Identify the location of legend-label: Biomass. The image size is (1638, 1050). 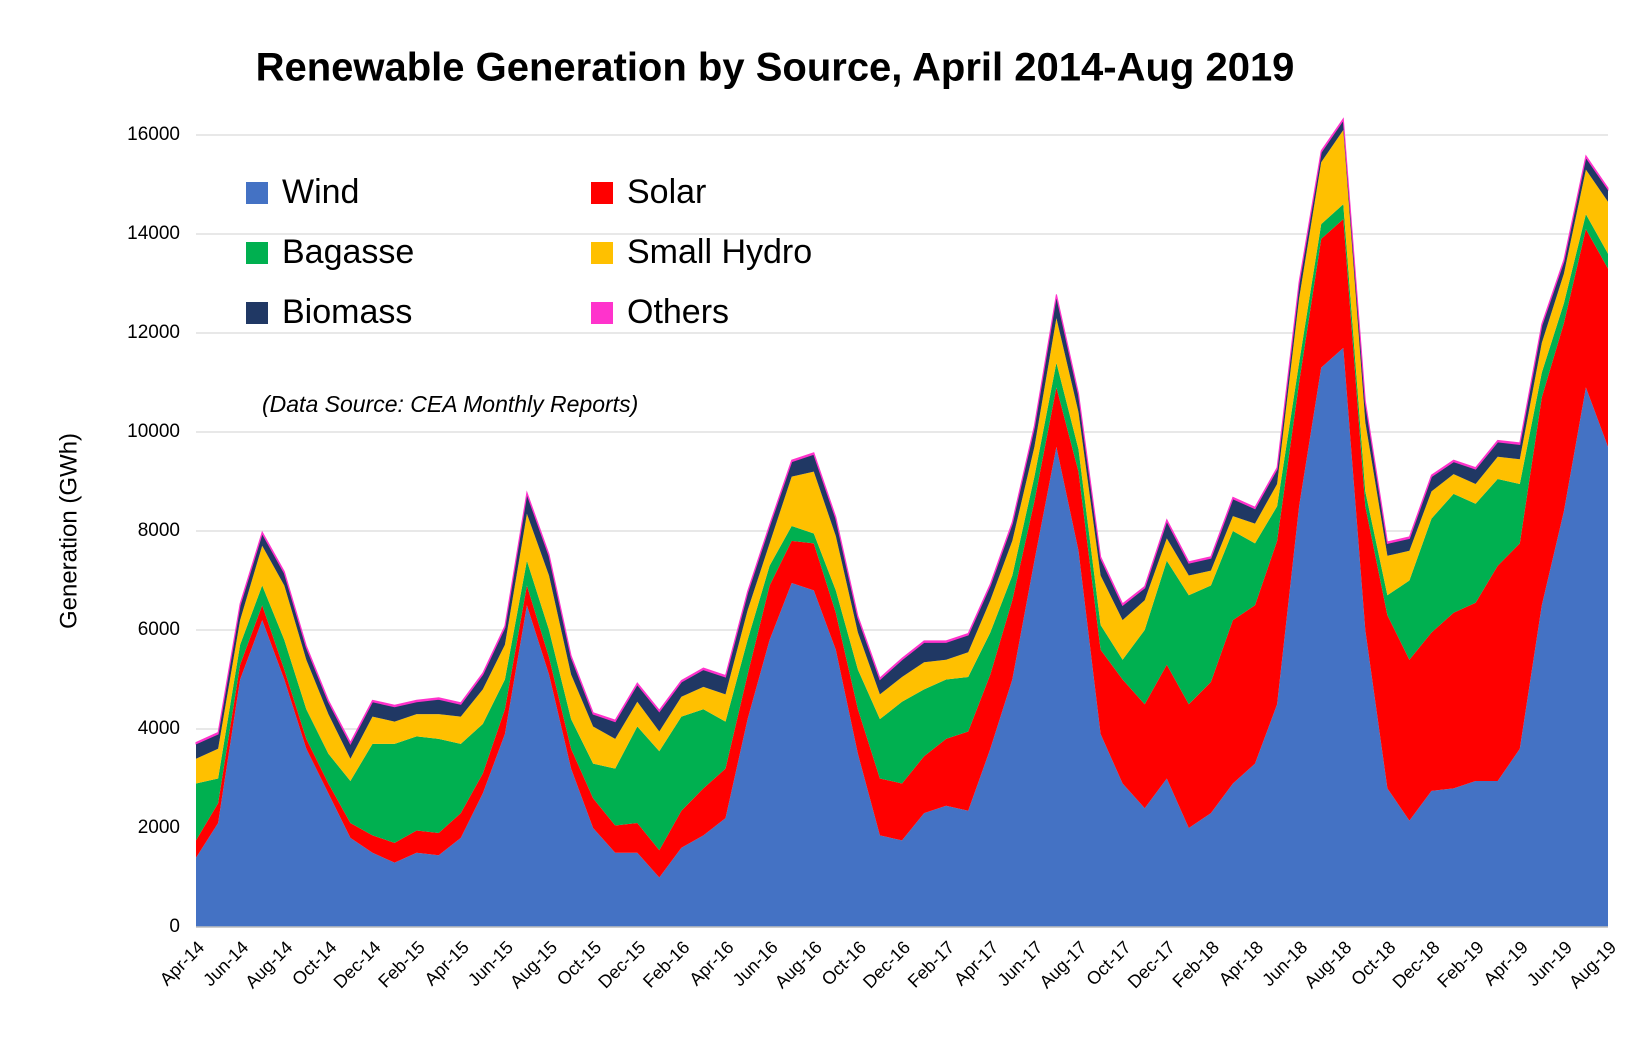
(347, 312).